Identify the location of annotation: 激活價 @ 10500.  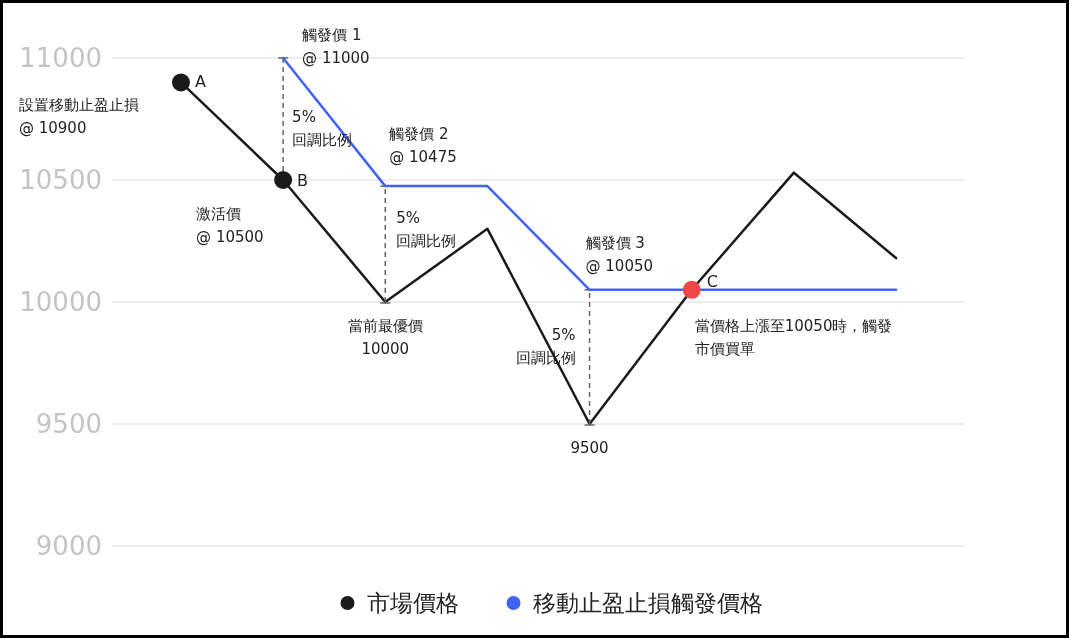
(230, 225).